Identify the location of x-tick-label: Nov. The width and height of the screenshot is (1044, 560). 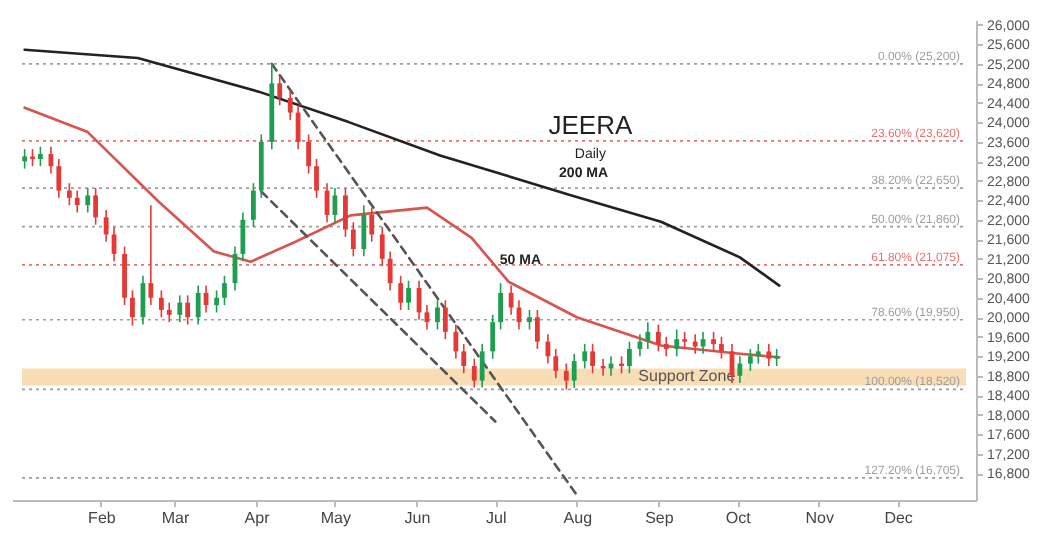
(819, 518).